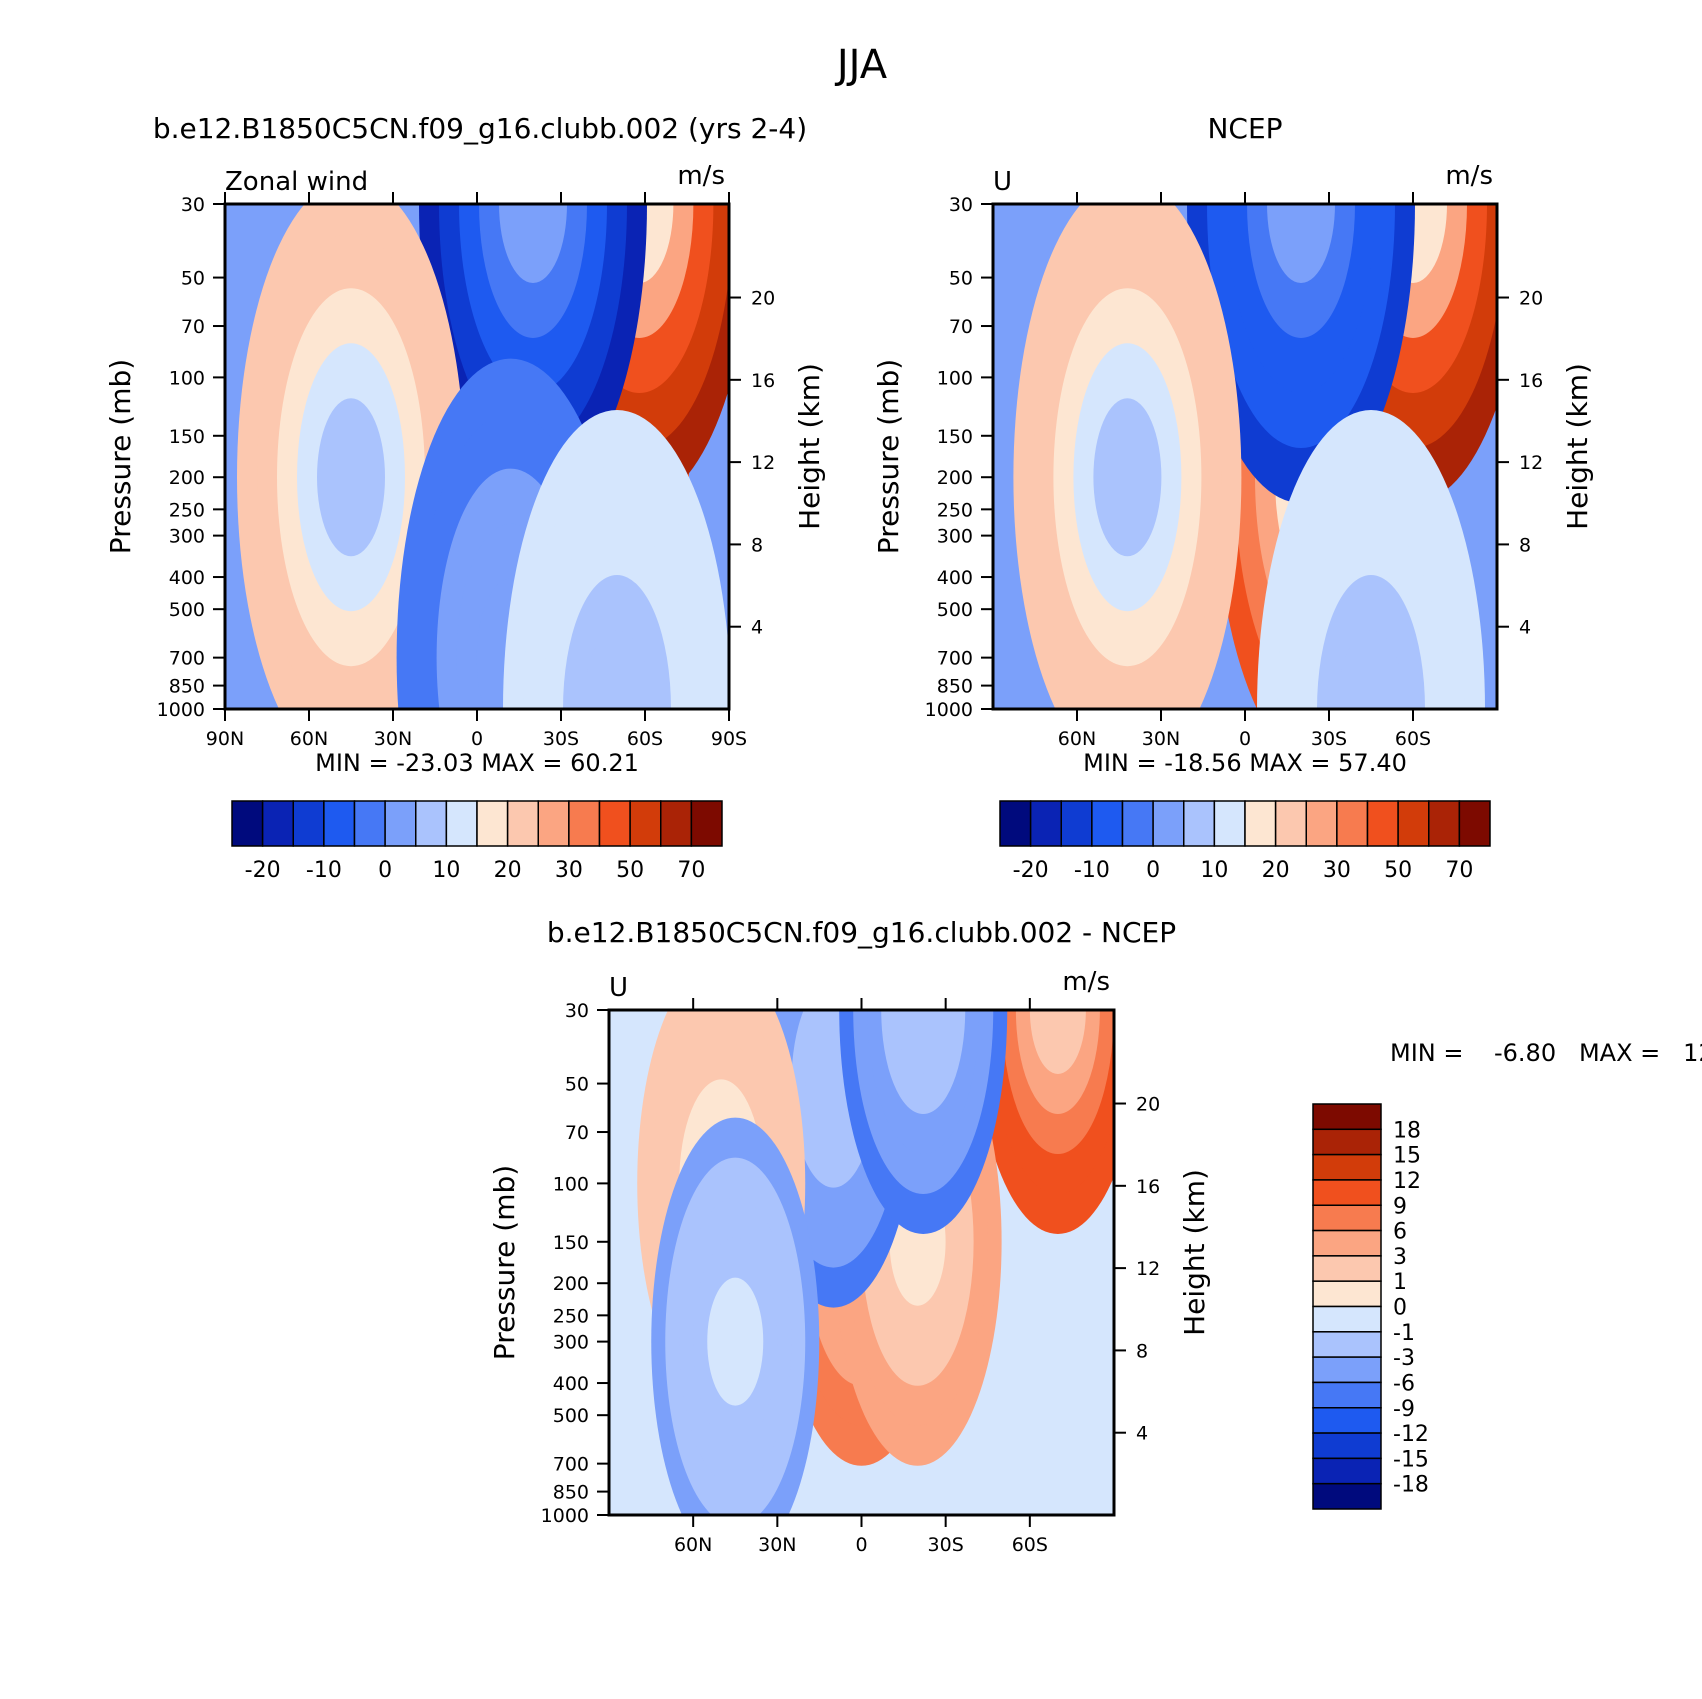  What do you see at coordinates (1092, 870) in the screenshot?
I see `colorbar-label: -10` at bounding box center [1092, 870].